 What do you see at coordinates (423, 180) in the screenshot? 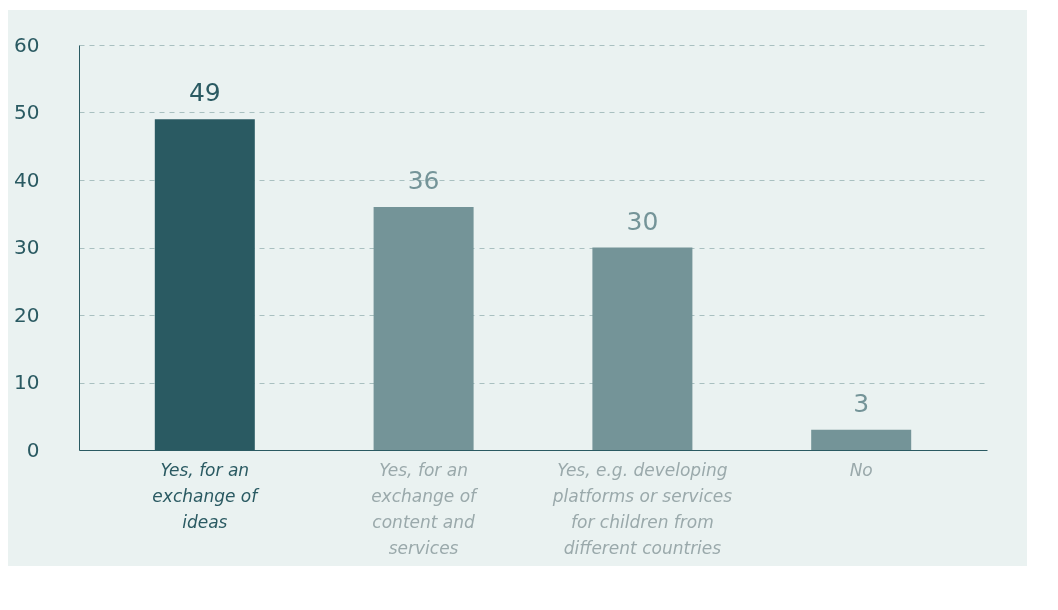
I see `data-label: 36` at bounding box center [423, 180].